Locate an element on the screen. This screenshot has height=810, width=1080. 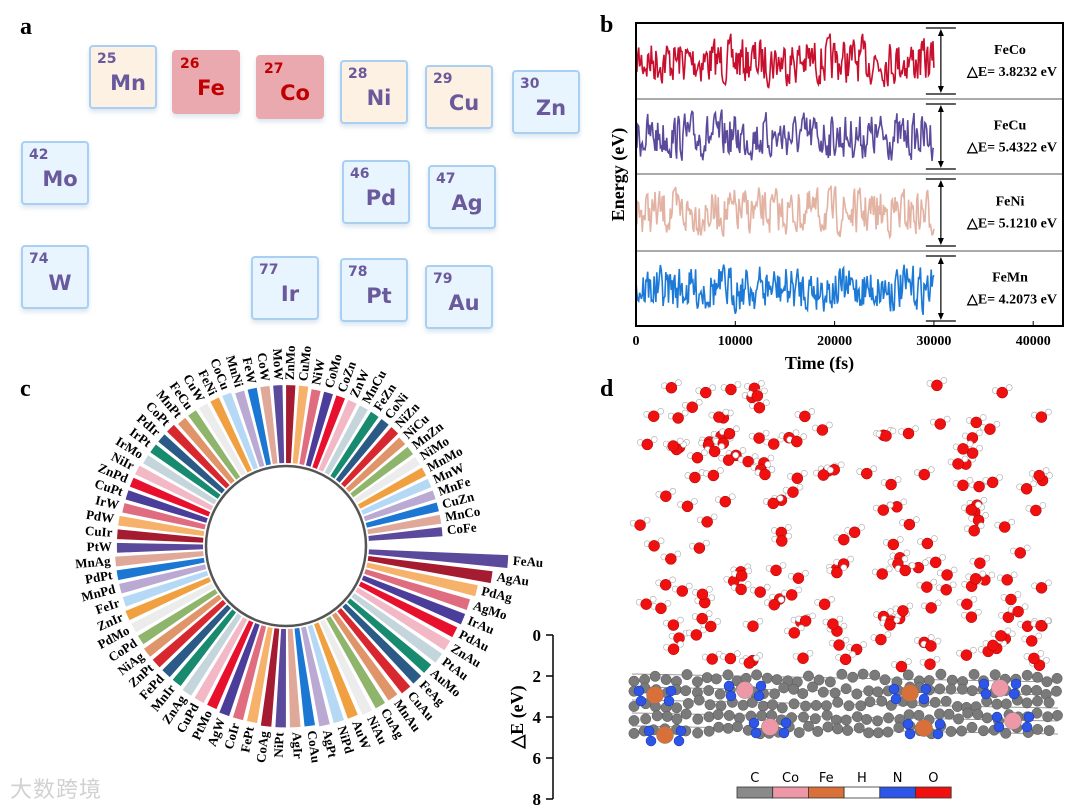
element-tile-mn: 25 Mn is located at coordinates (123, 77).